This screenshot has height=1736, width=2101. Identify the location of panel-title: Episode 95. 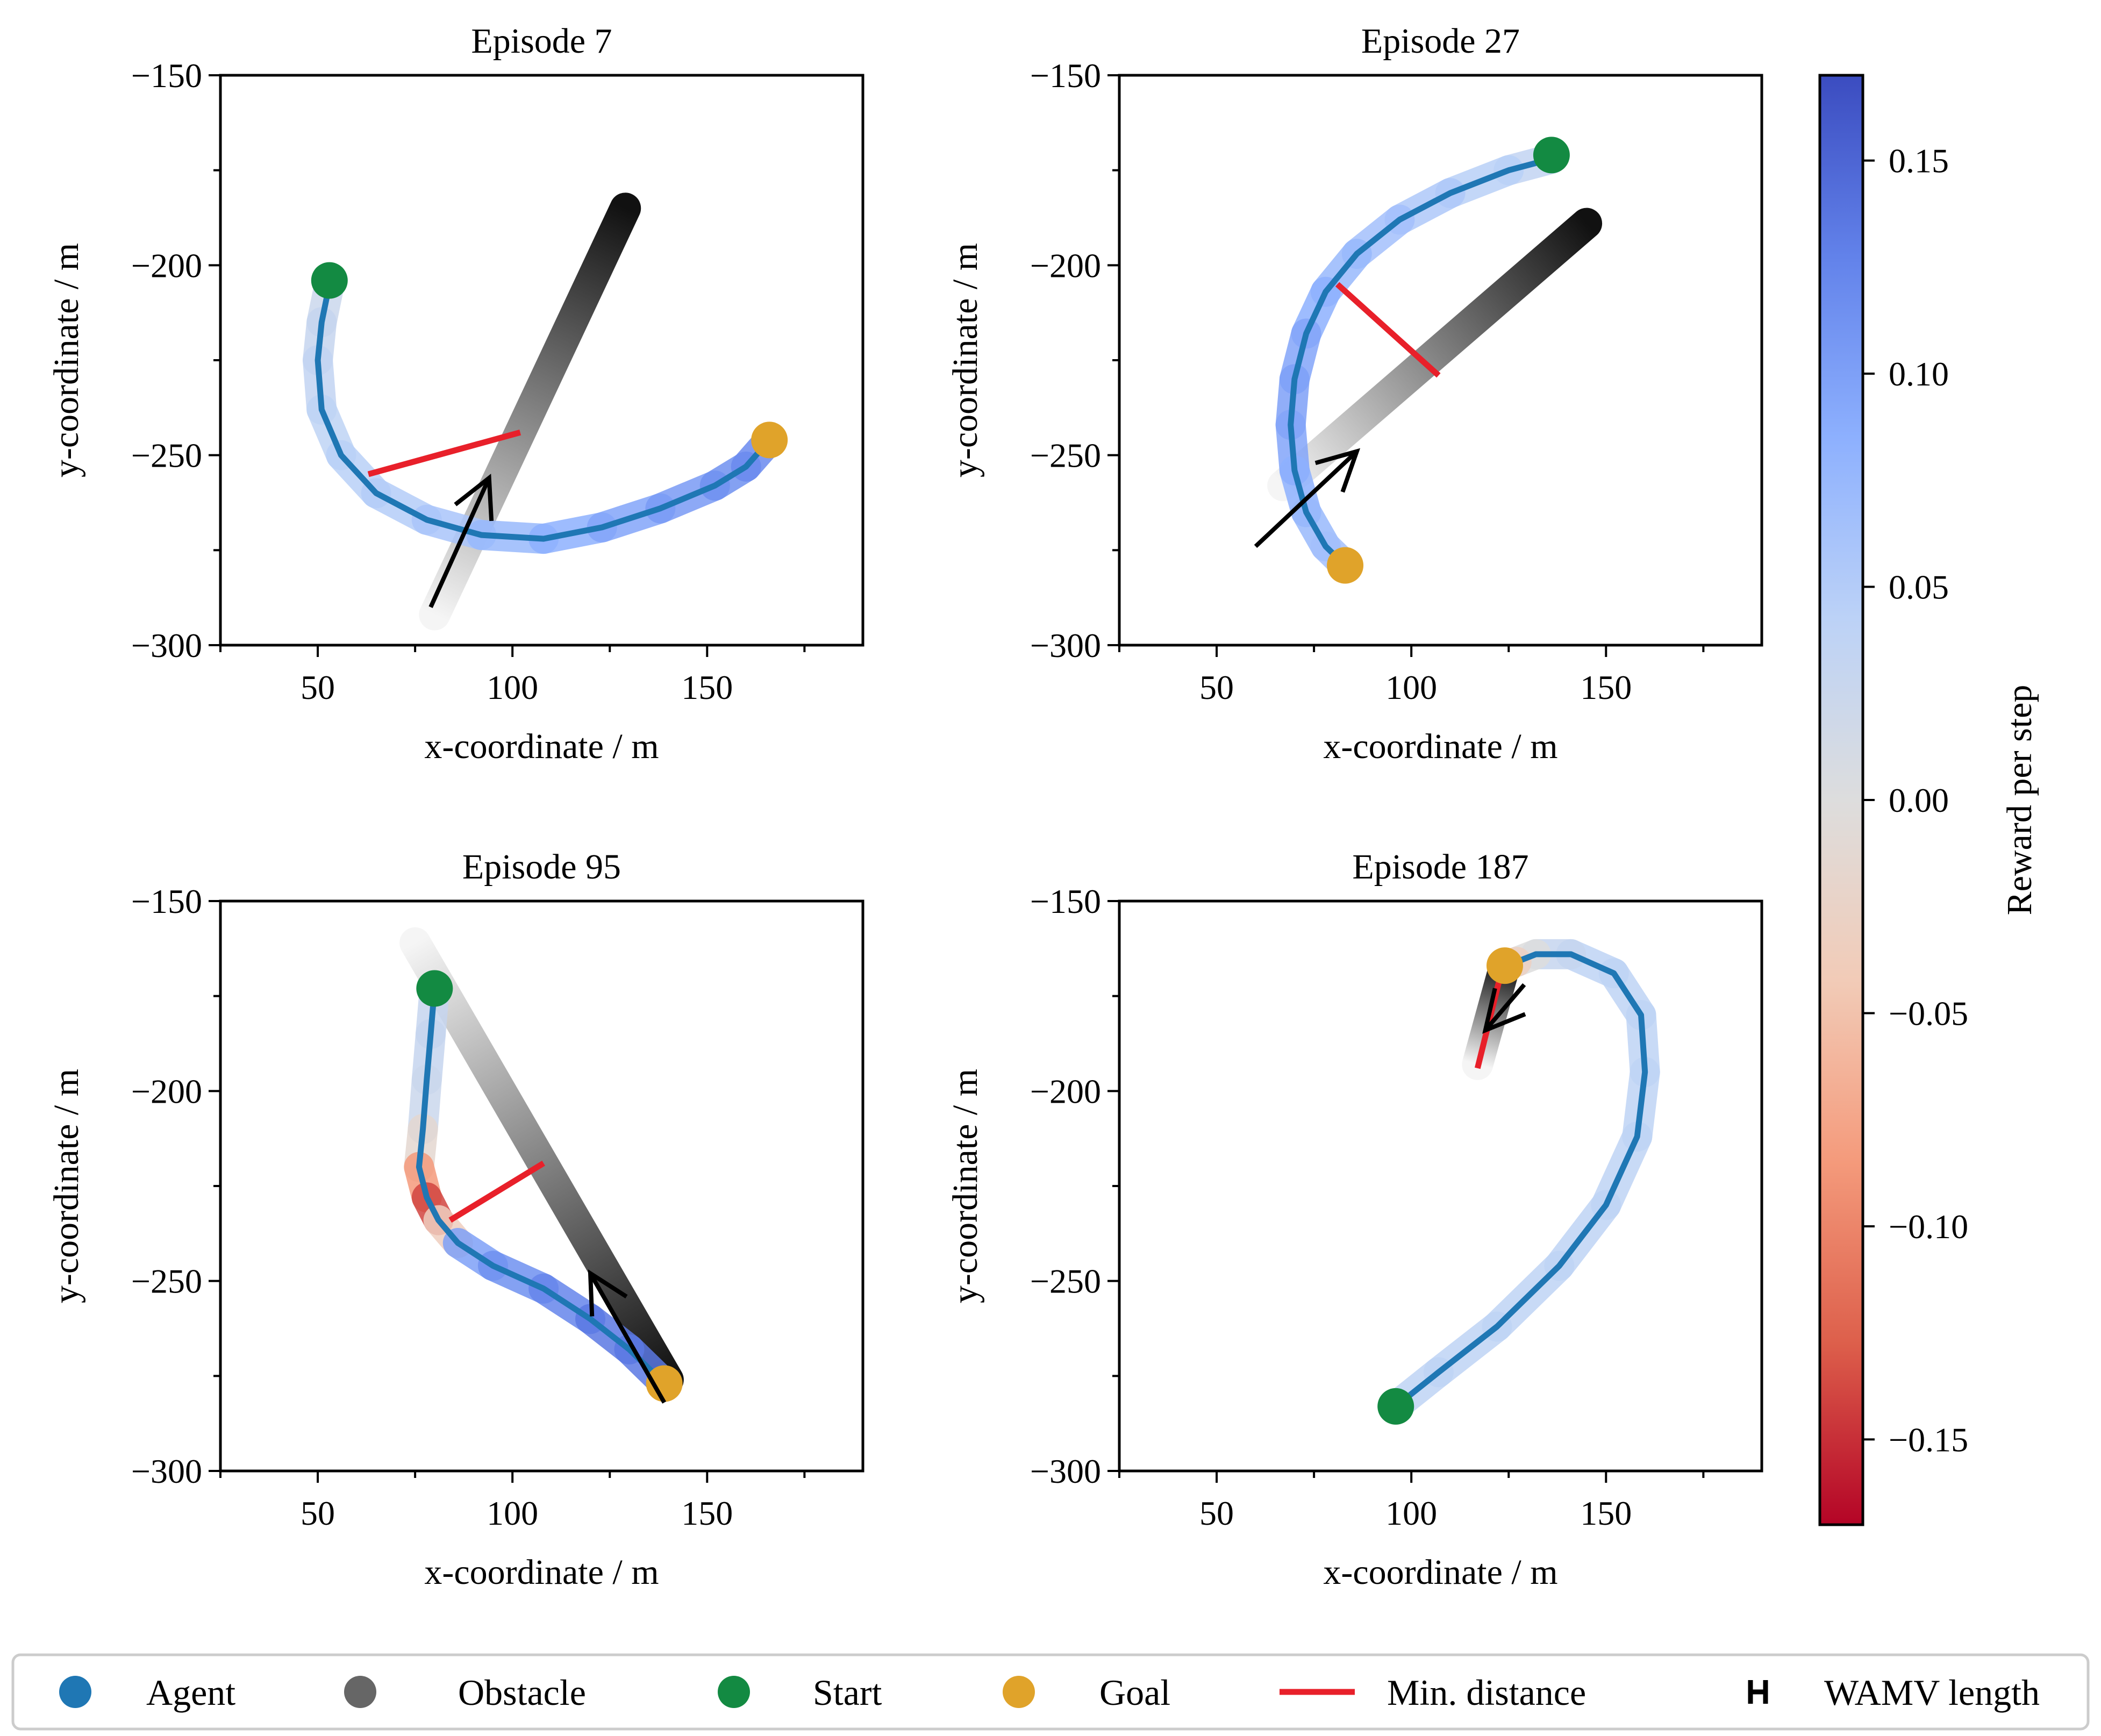
(541, 867).